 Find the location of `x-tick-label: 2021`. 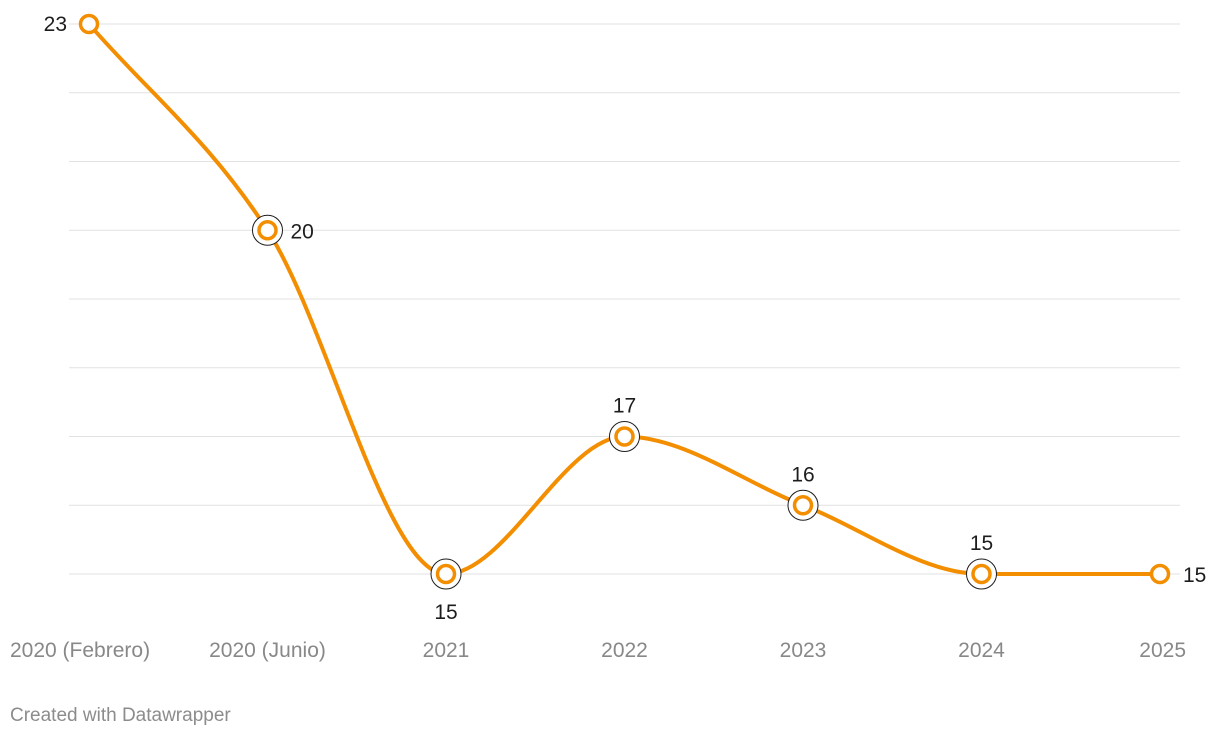

x-tick-label: 2021 is located at coordinates (446, 650).